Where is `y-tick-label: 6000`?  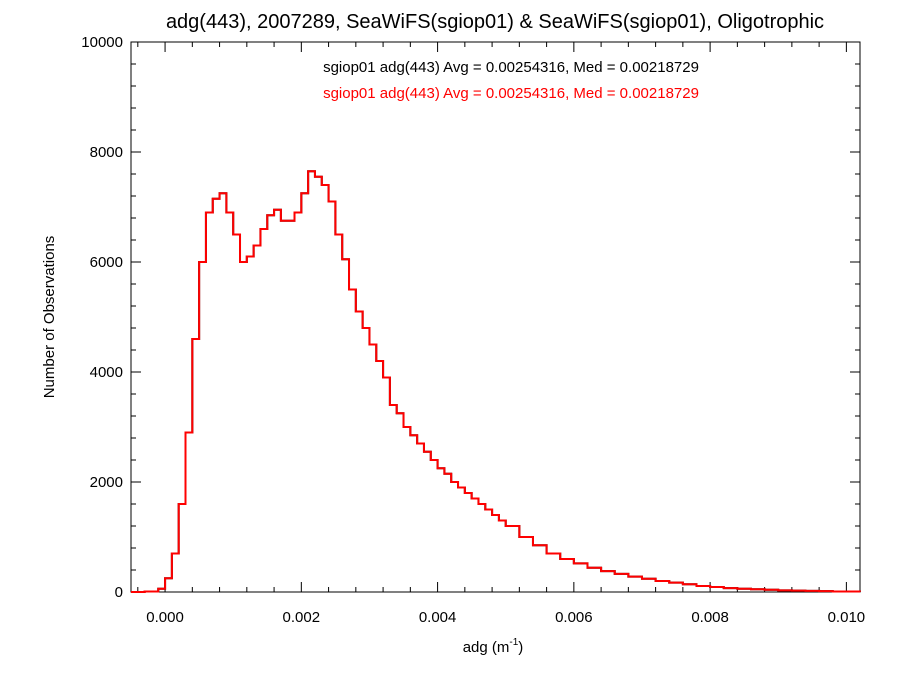
y-tick-label: 6000 is located at coordinates (106, 262).